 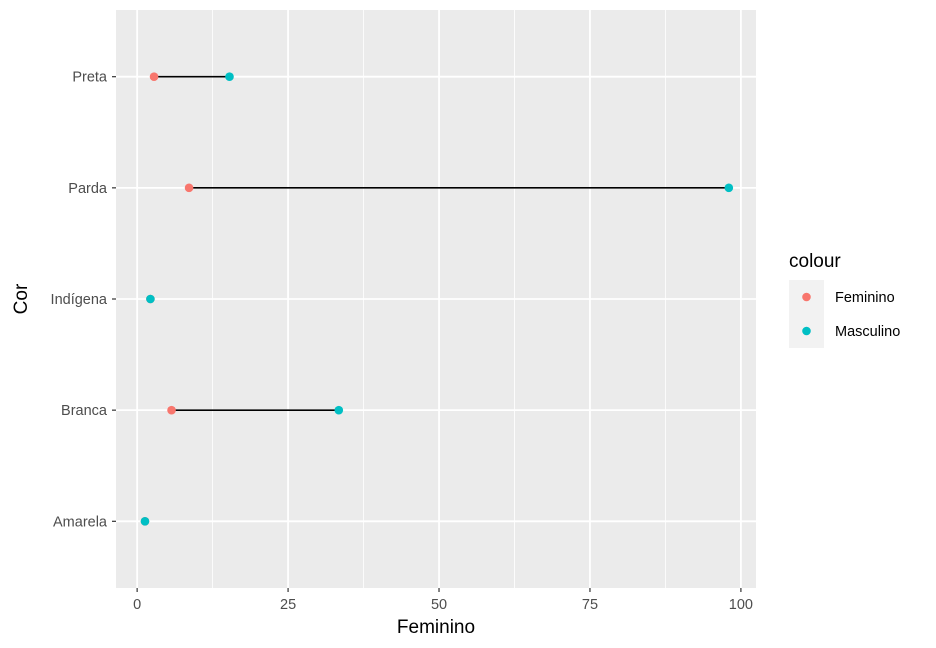 I want to click on y-tick-label: Amarela, so click(x=80, y=522).